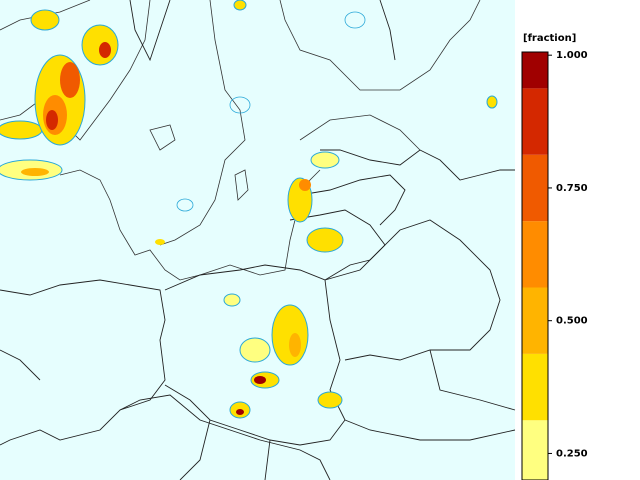 This screenshot has height=480, width=640. Describe the element at coordinates (572, 321) in the screenshot. I see `colorbar-tick-label: 0.500` at that location.